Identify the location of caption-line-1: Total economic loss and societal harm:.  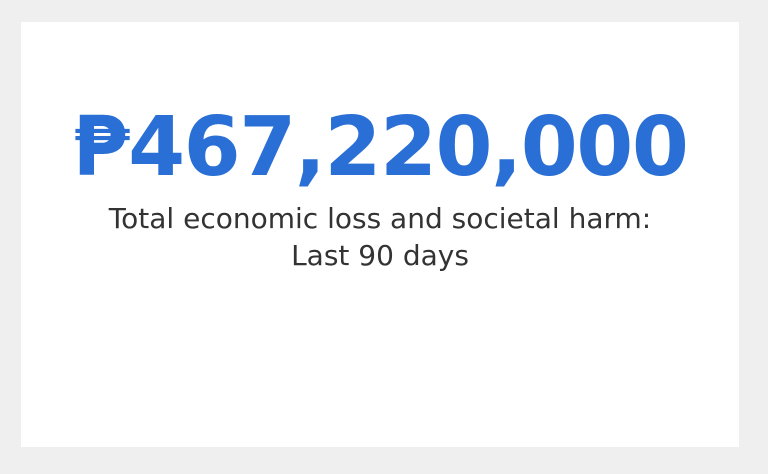
(380, 218).